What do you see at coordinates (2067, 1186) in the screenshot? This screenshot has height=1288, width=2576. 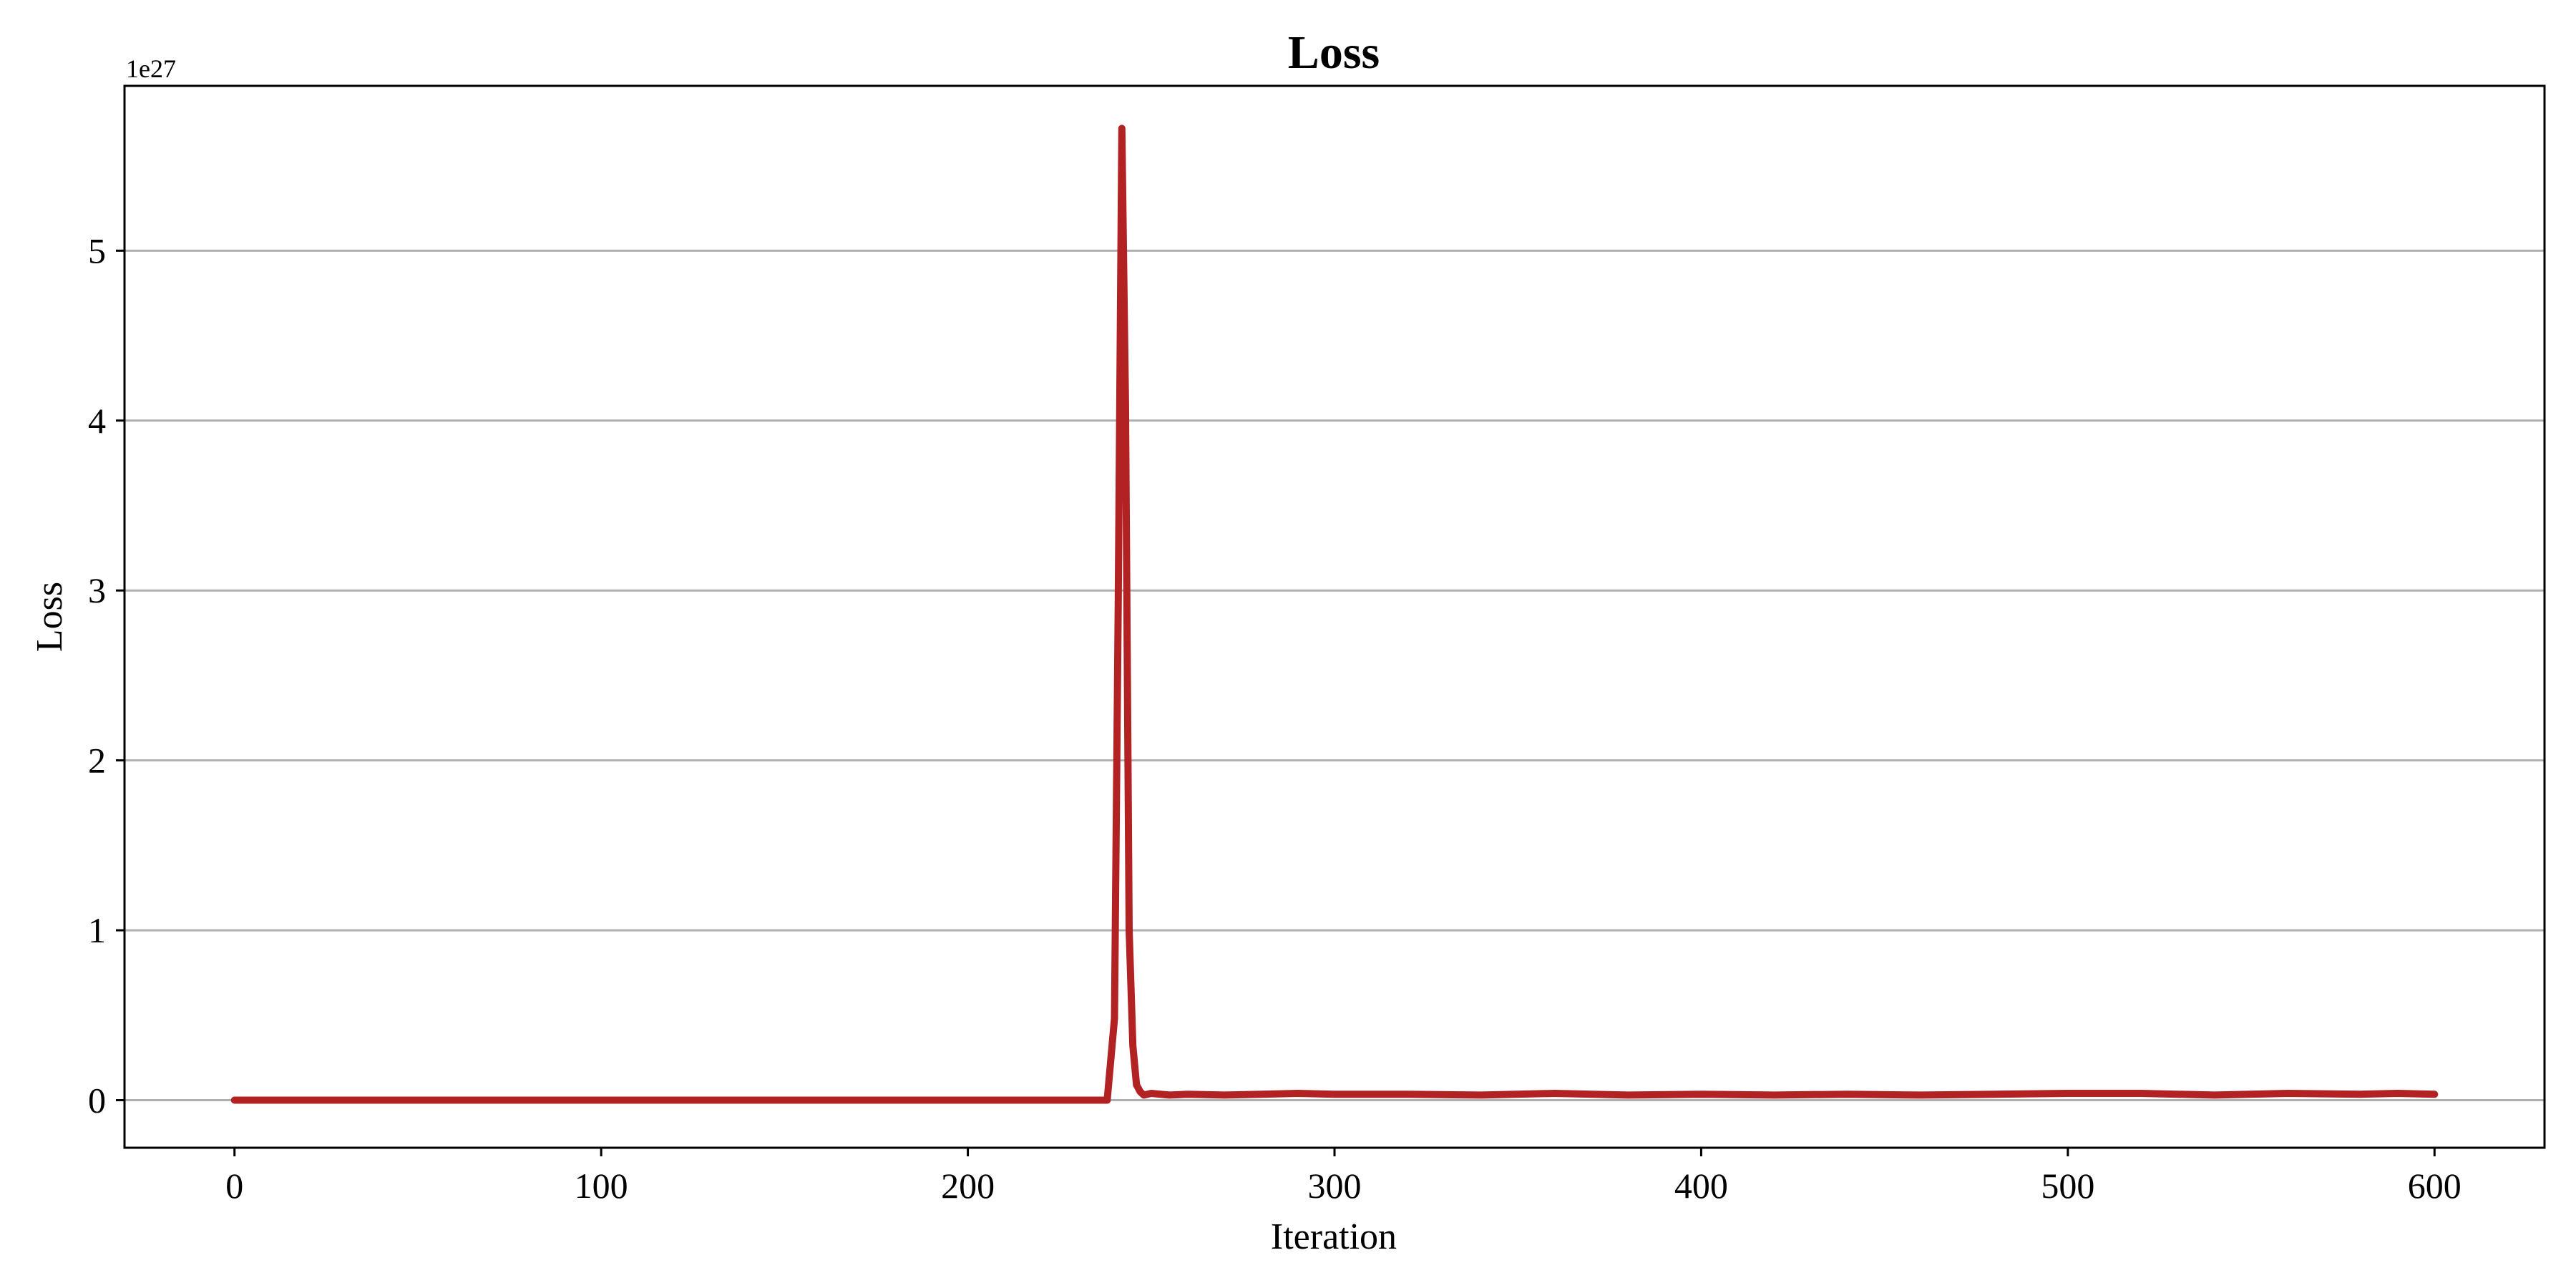 I see `x-tick-label: 500` at bounding box center [2067, 1186].